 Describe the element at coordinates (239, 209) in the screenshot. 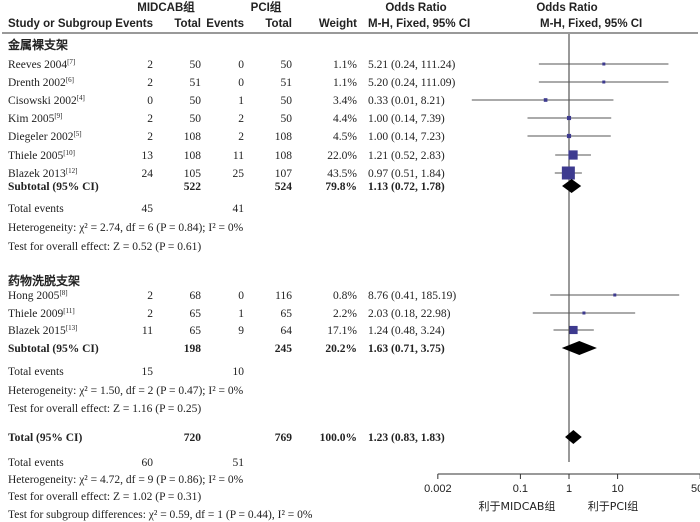

I see `total-events-2: 41` at that location.